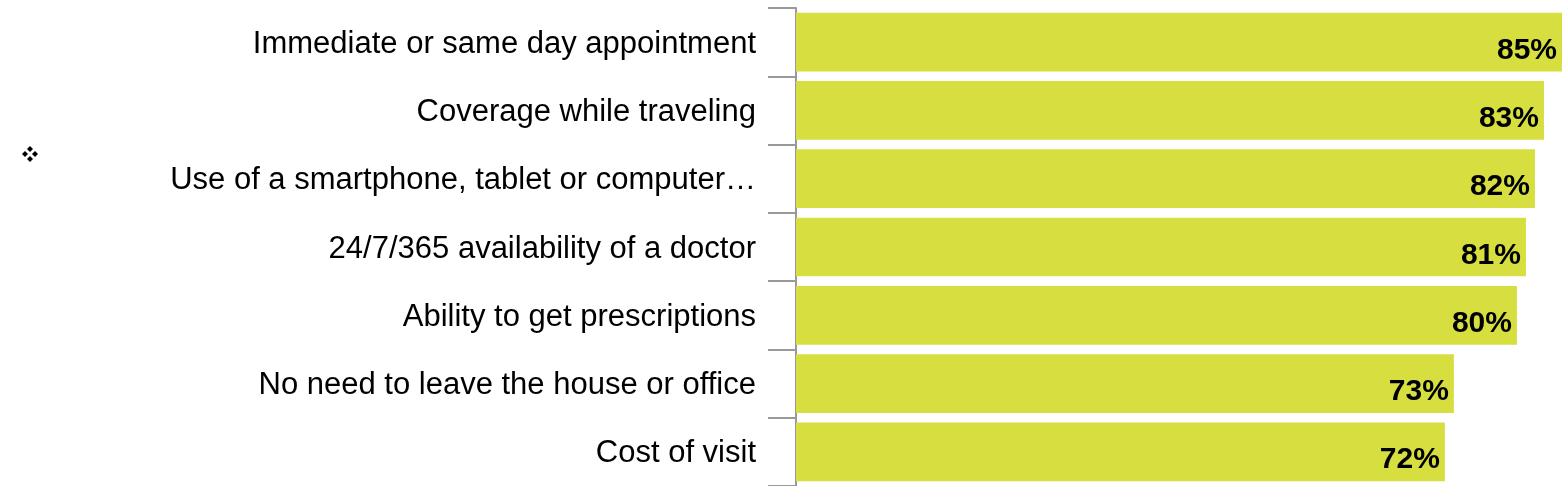 The image size is (1564, 486). Describe the element at coordinates (504, 42) in the screenshot. I see `y-tick-label: Immediate or same day appointment` at that location.